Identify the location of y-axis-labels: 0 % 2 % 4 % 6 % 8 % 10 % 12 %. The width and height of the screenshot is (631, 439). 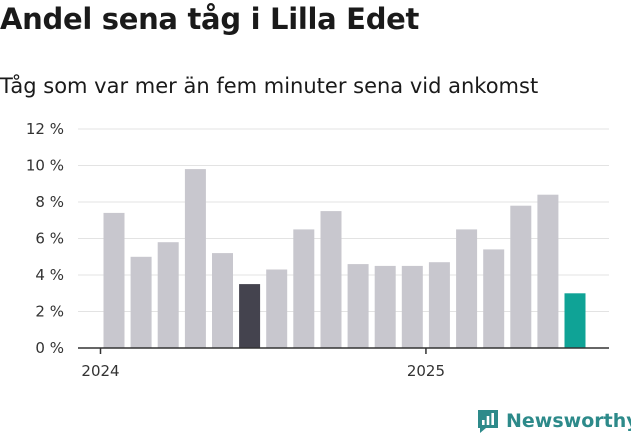
(45, 238).